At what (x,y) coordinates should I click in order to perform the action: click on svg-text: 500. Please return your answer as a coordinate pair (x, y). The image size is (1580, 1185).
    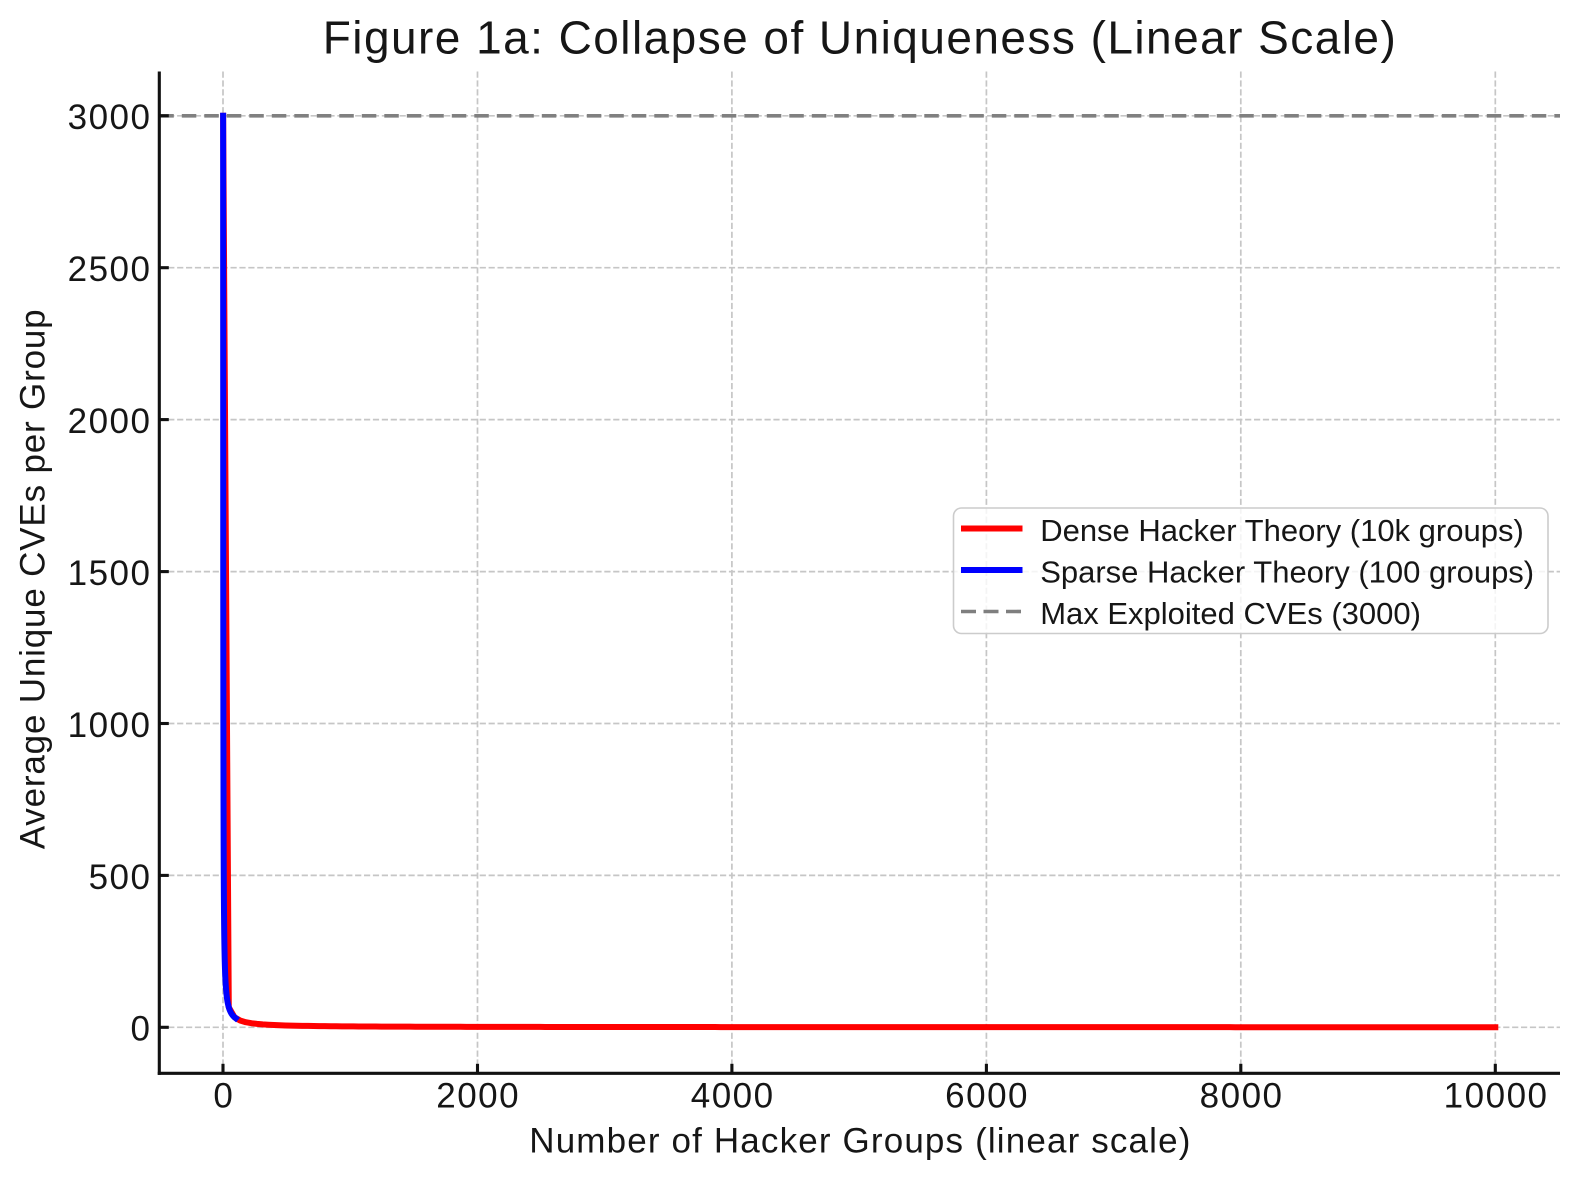
    Looking at the image, I should click on (120, 877).